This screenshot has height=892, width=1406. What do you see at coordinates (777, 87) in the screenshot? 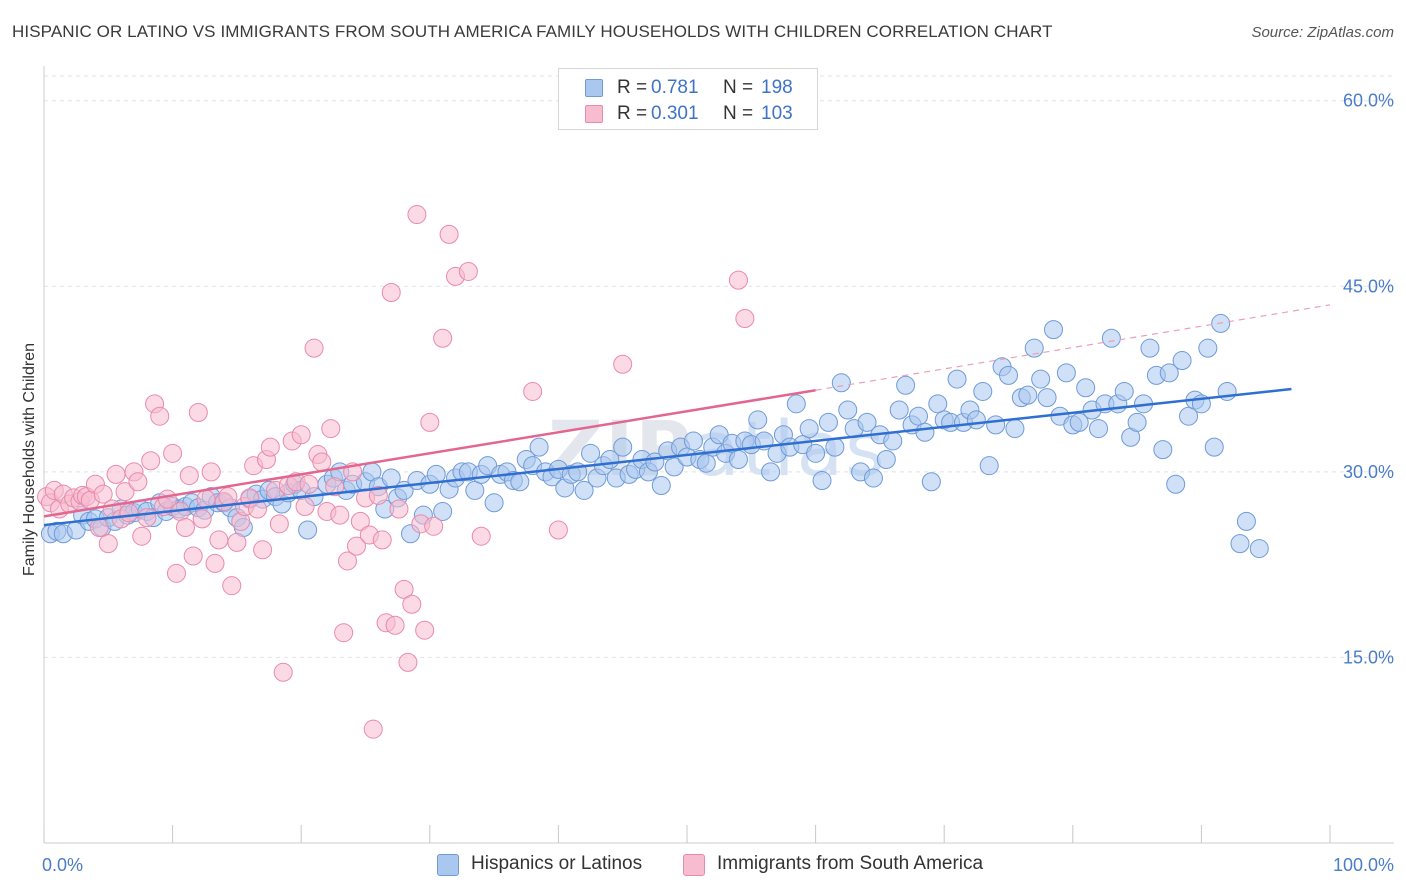
I see `n-value: 198` at bounding box center [777, 87].